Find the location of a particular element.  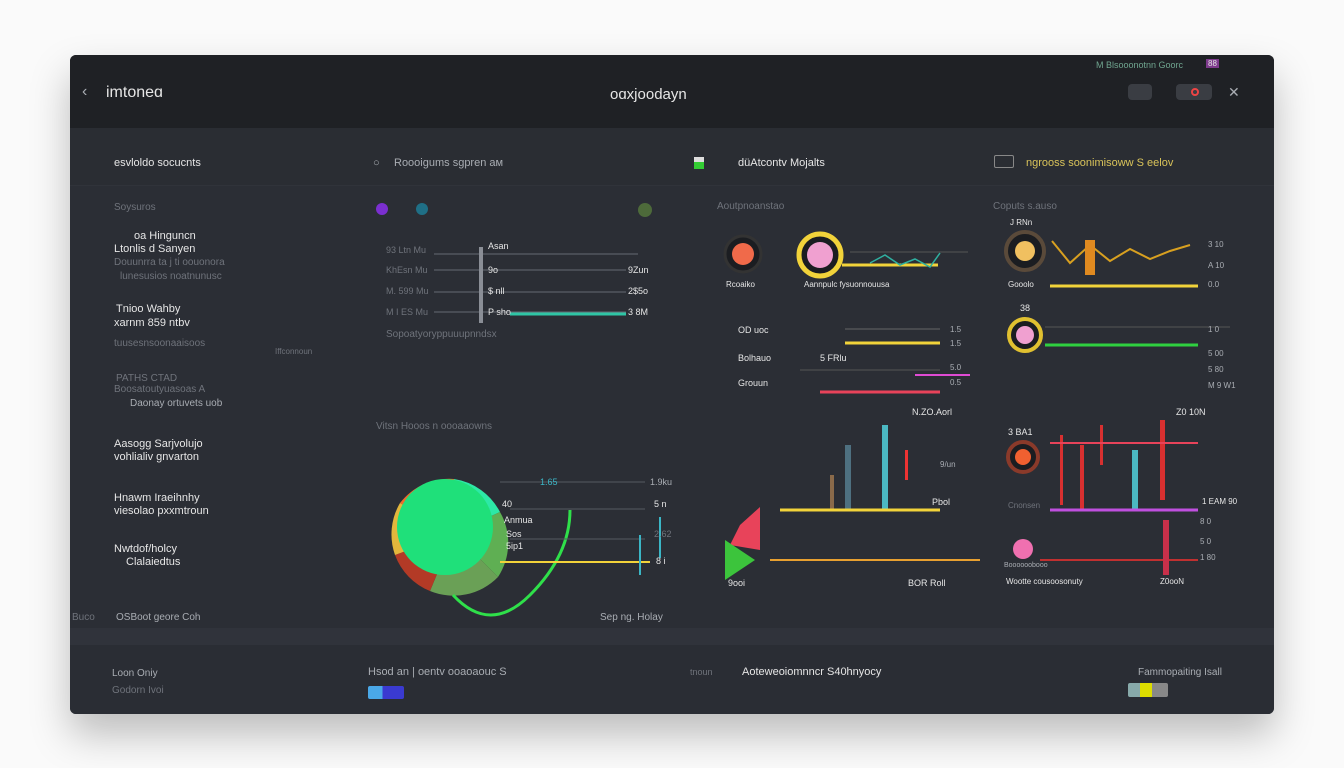

status-badge: 88 is located at coordinates (1212, 63).